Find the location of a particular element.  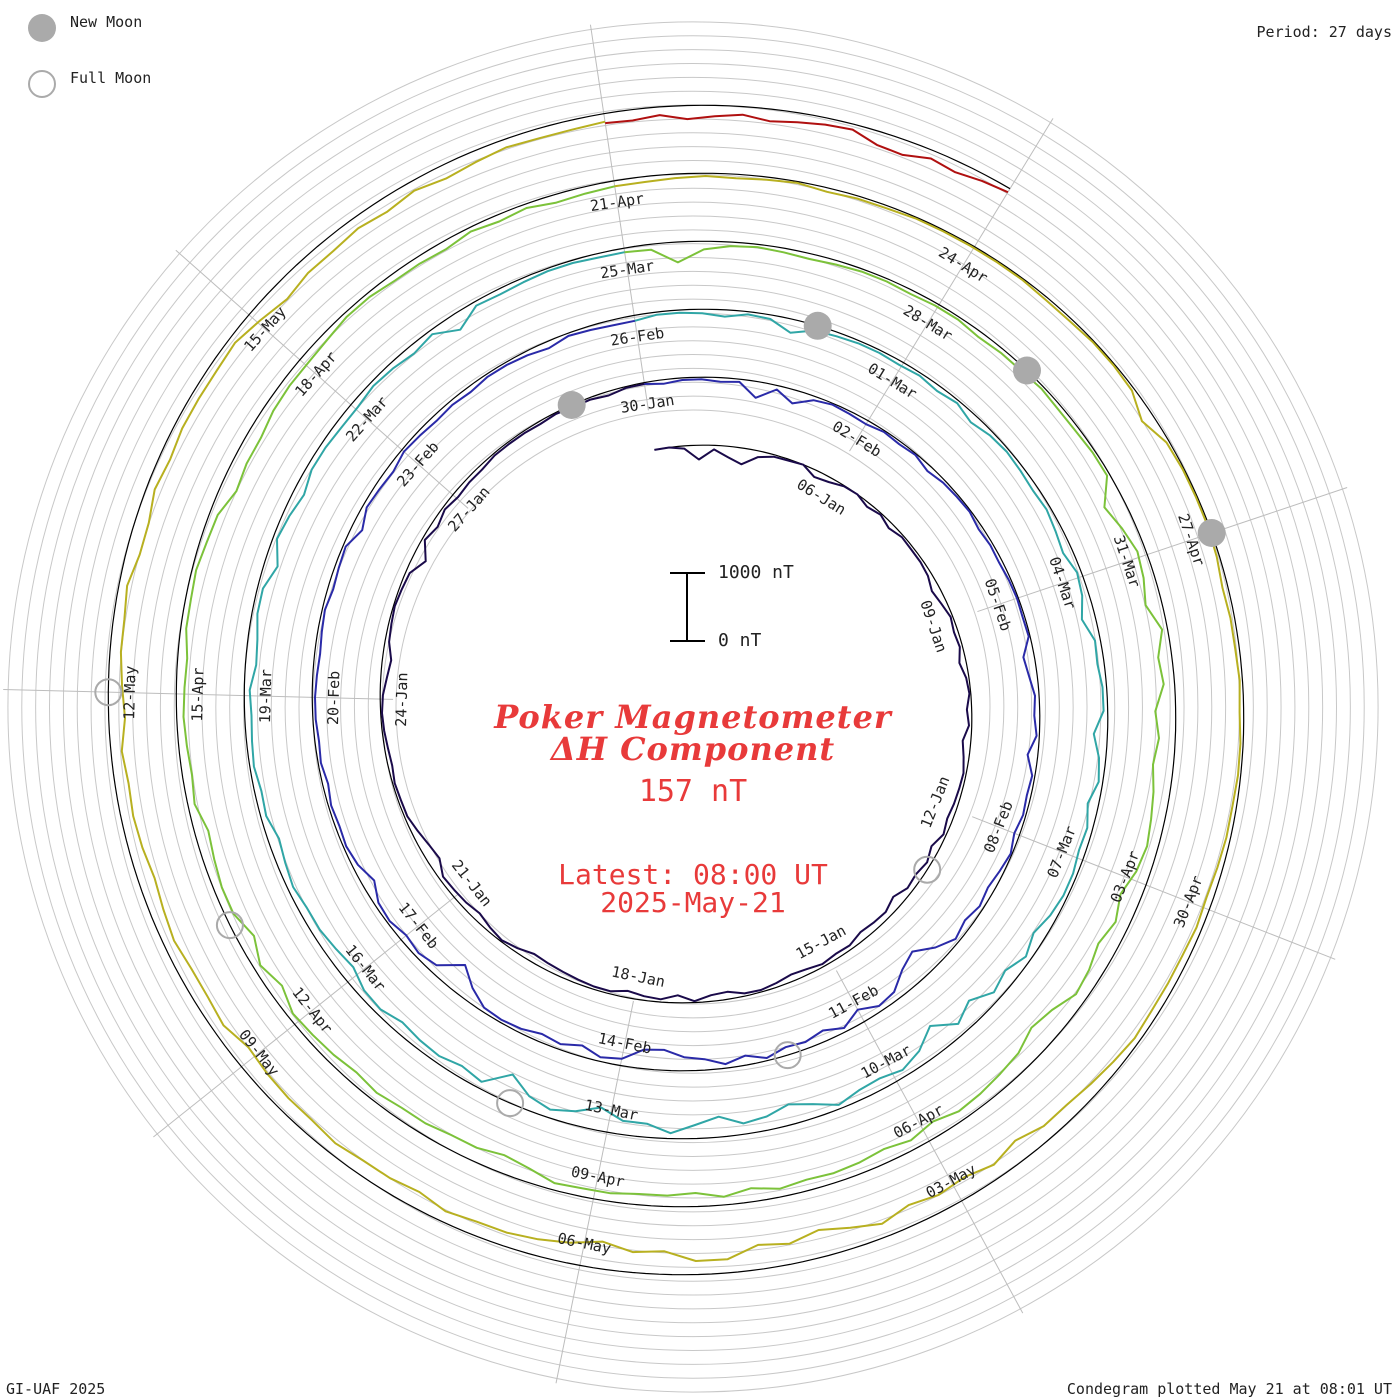

date-tick-label: 09-May is located at coordinates (259, 1053).